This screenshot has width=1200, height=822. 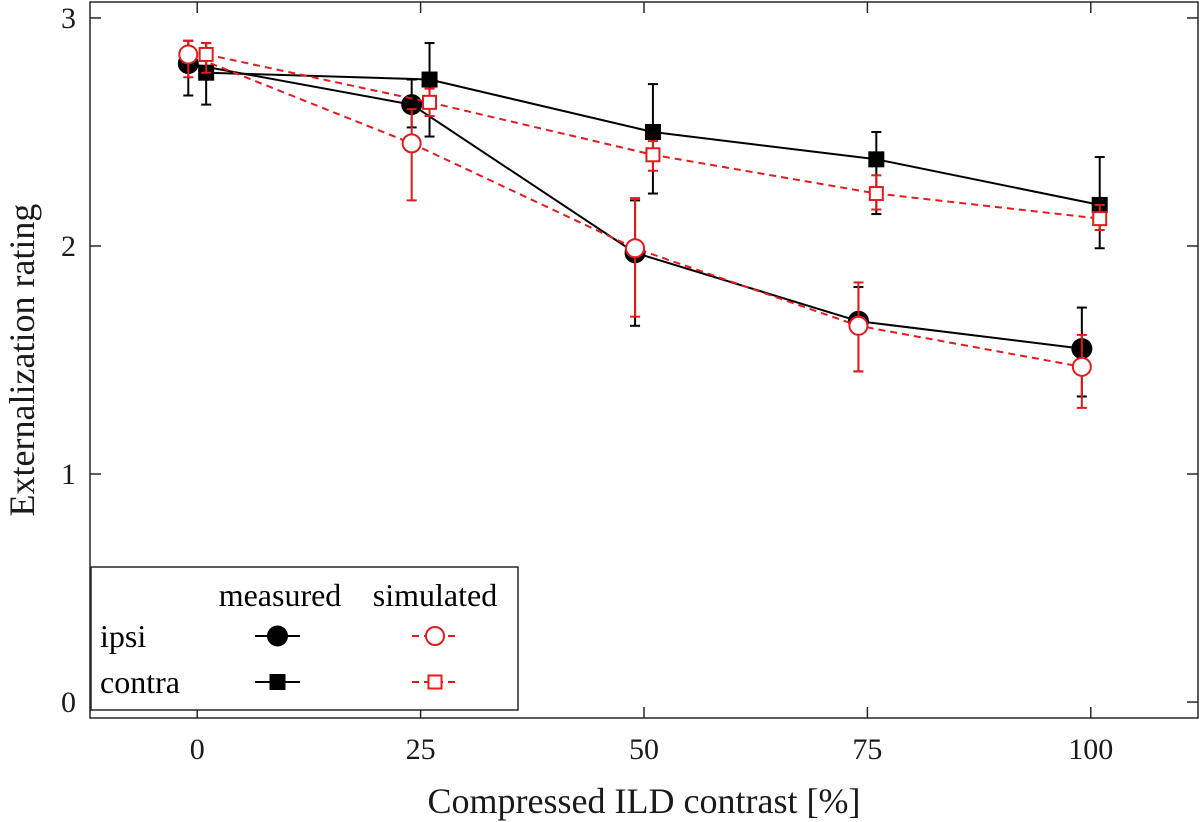 What do you see at coordinates (280, 595) in the screenshot?
I see `legend-header-measured: measured` at bounding box center [280, 595].